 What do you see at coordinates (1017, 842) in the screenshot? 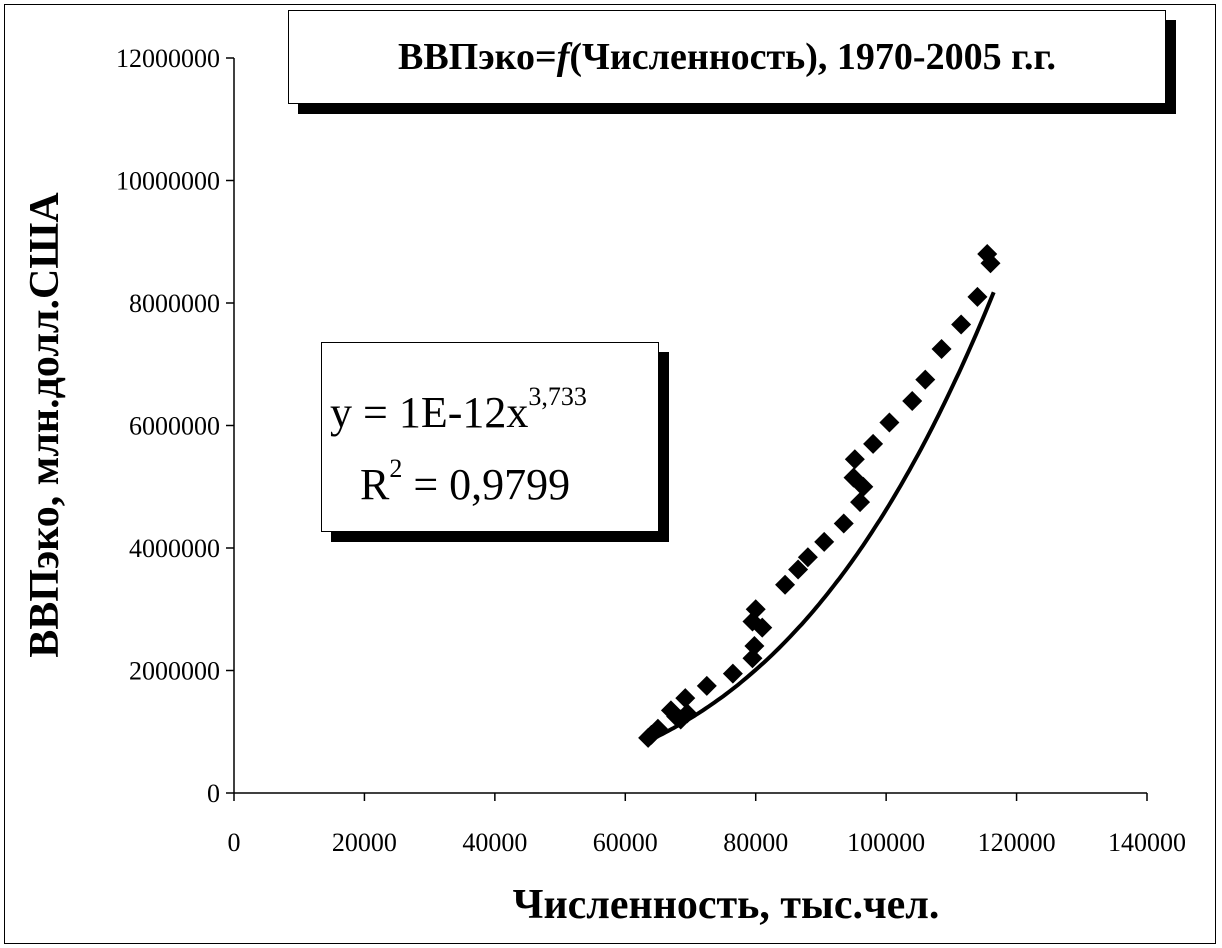
I see `x-tick-label: 120000` at bounding box center [1017, 842].